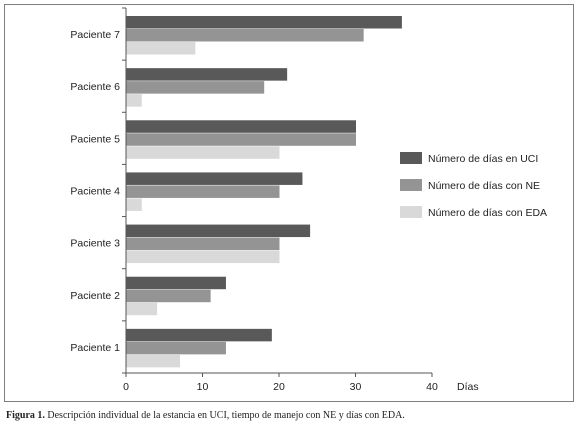  What do you see at coordinates (484, 186) in the screenshot?
I see `legend-label: Número de días con NE` at bounding box center [484, 186].